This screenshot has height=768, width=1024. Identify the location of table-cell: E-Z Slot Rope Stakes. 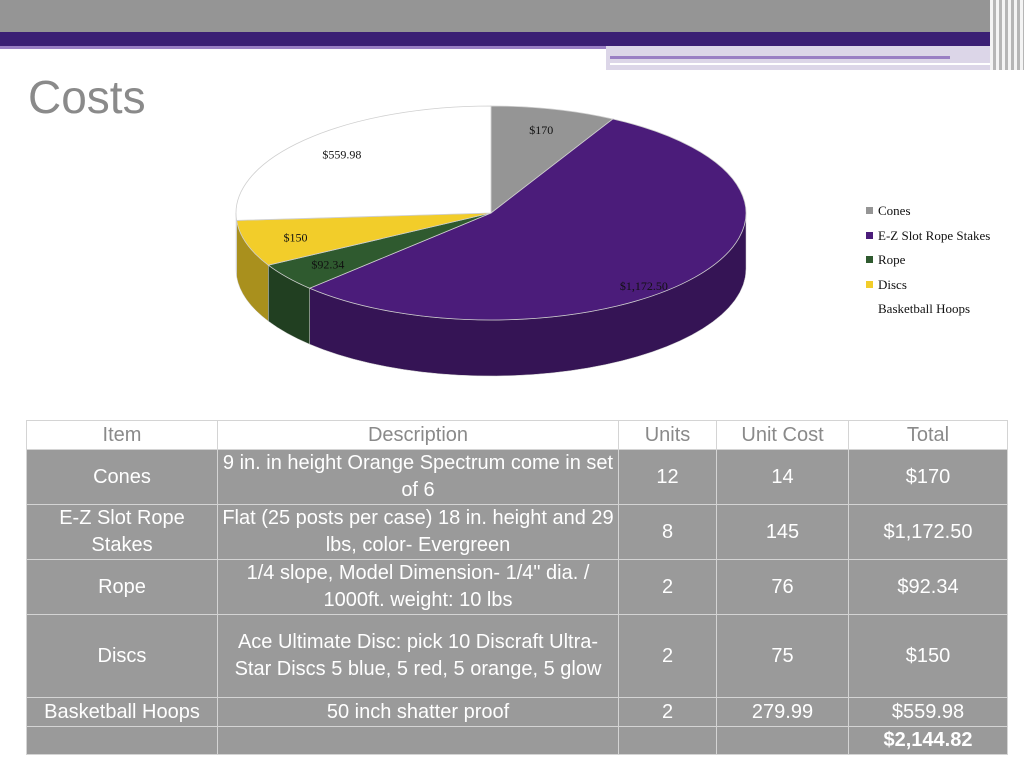
(122, 532).